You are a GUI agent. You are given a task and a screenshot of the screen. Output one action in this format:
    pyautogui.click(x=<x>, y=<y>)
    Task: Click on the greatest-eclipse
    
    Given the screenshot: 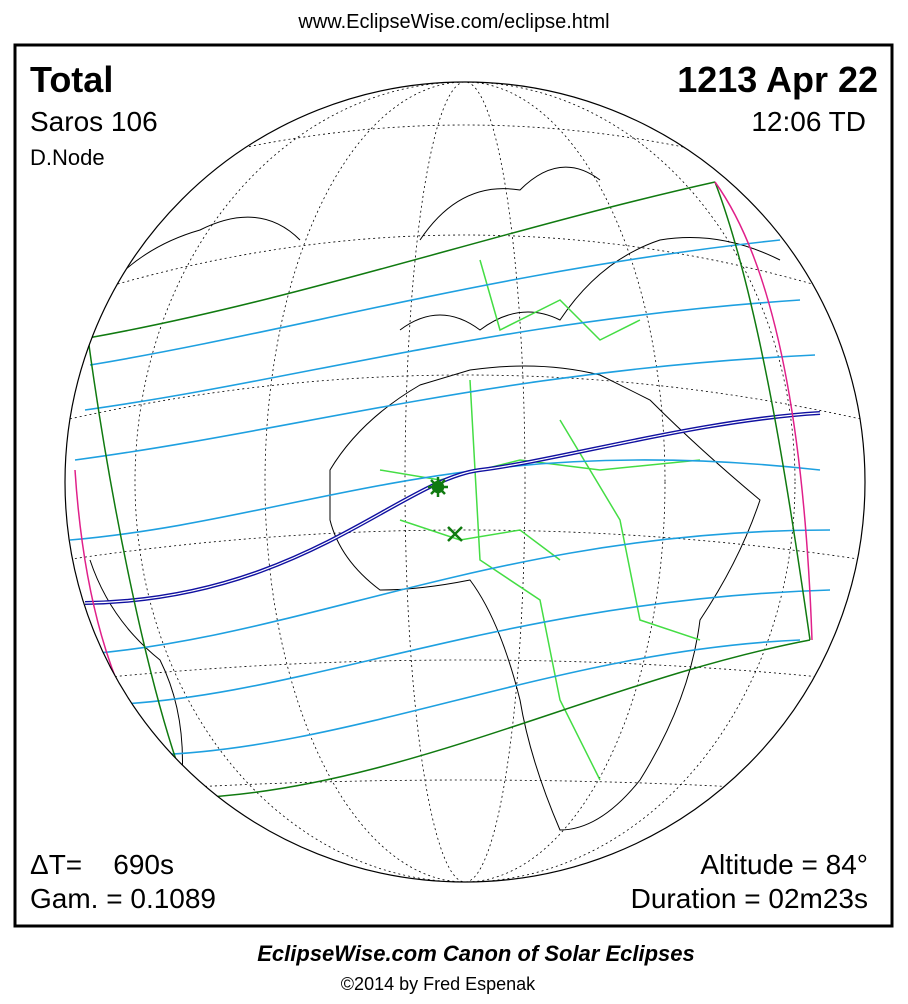 What is the action you would take?
    pyautogui.click(x=438, y=487)
    